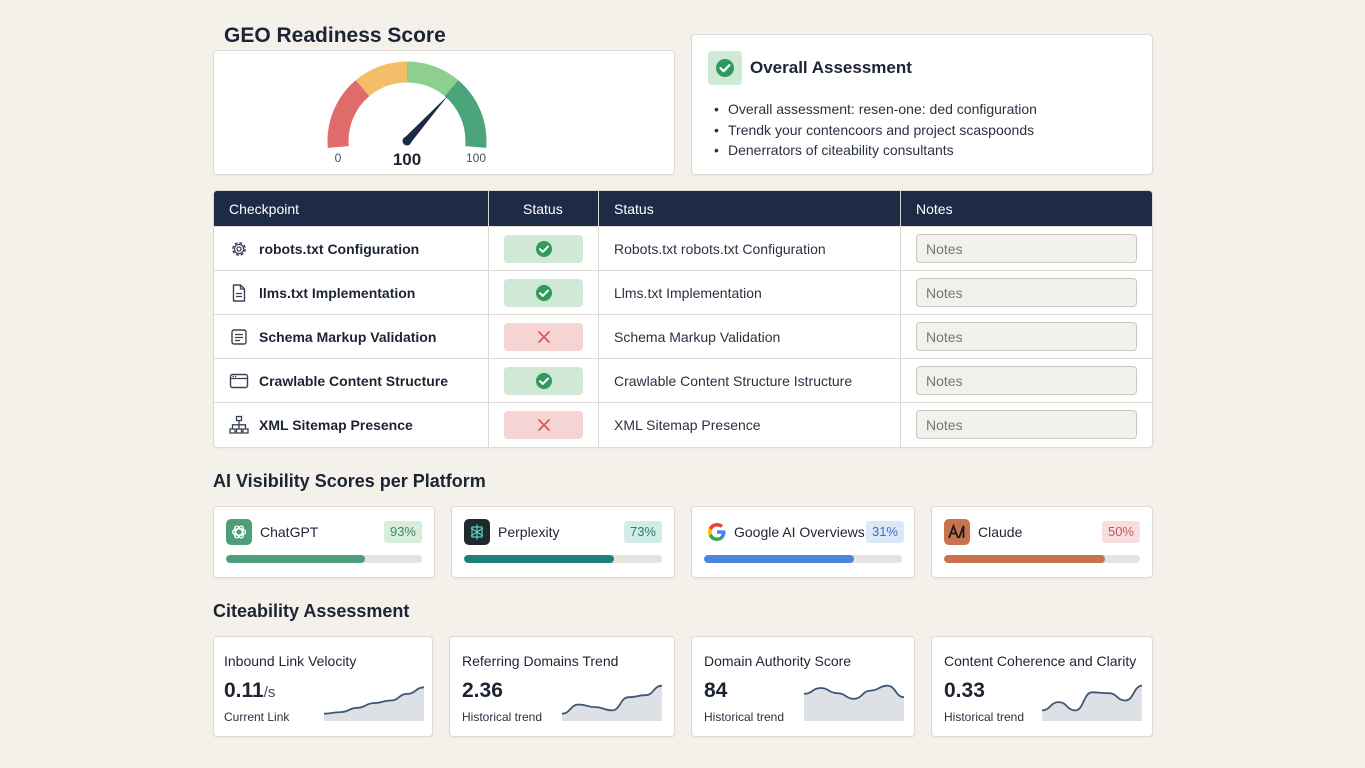 The image size is (1365, 768). Describe the element at coordinates (477, 532) in the screenshot. I see `perplexity-logo-icon` at that location.